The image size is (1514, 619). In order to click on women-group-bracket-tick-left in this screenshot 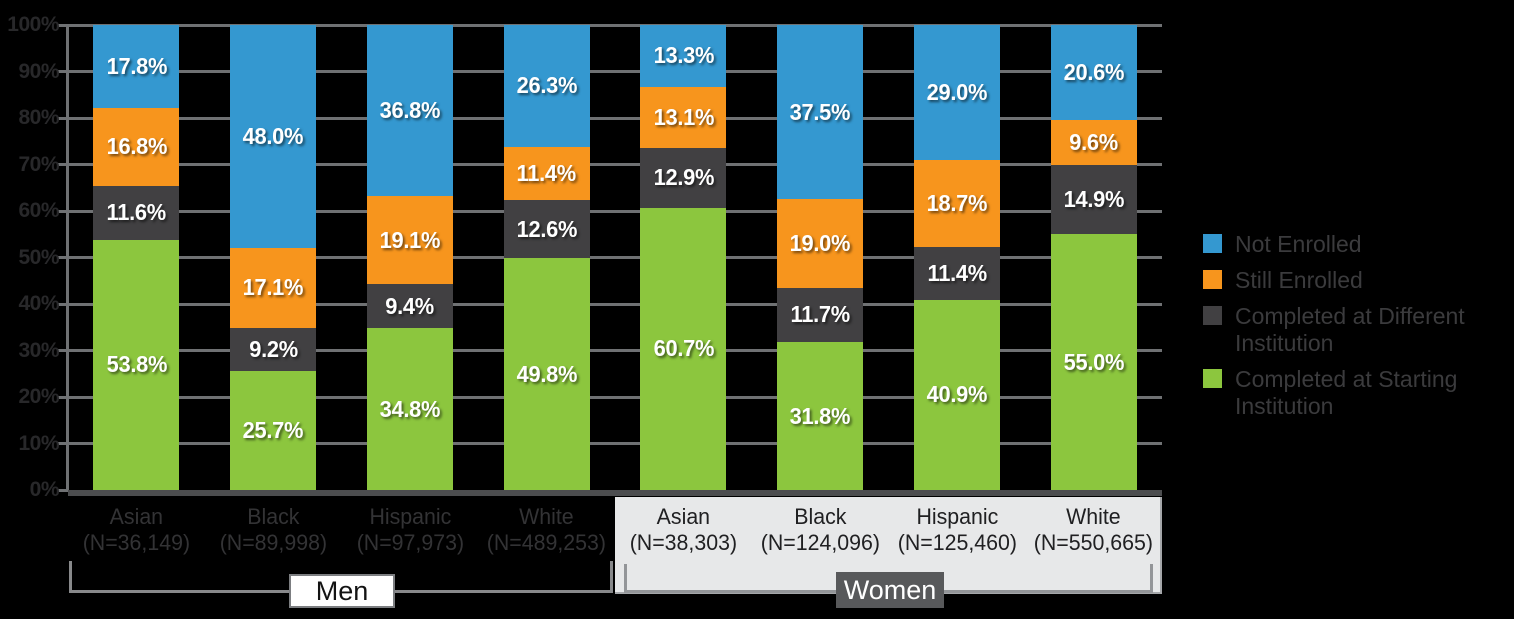, I will do `click(625, 578)`.